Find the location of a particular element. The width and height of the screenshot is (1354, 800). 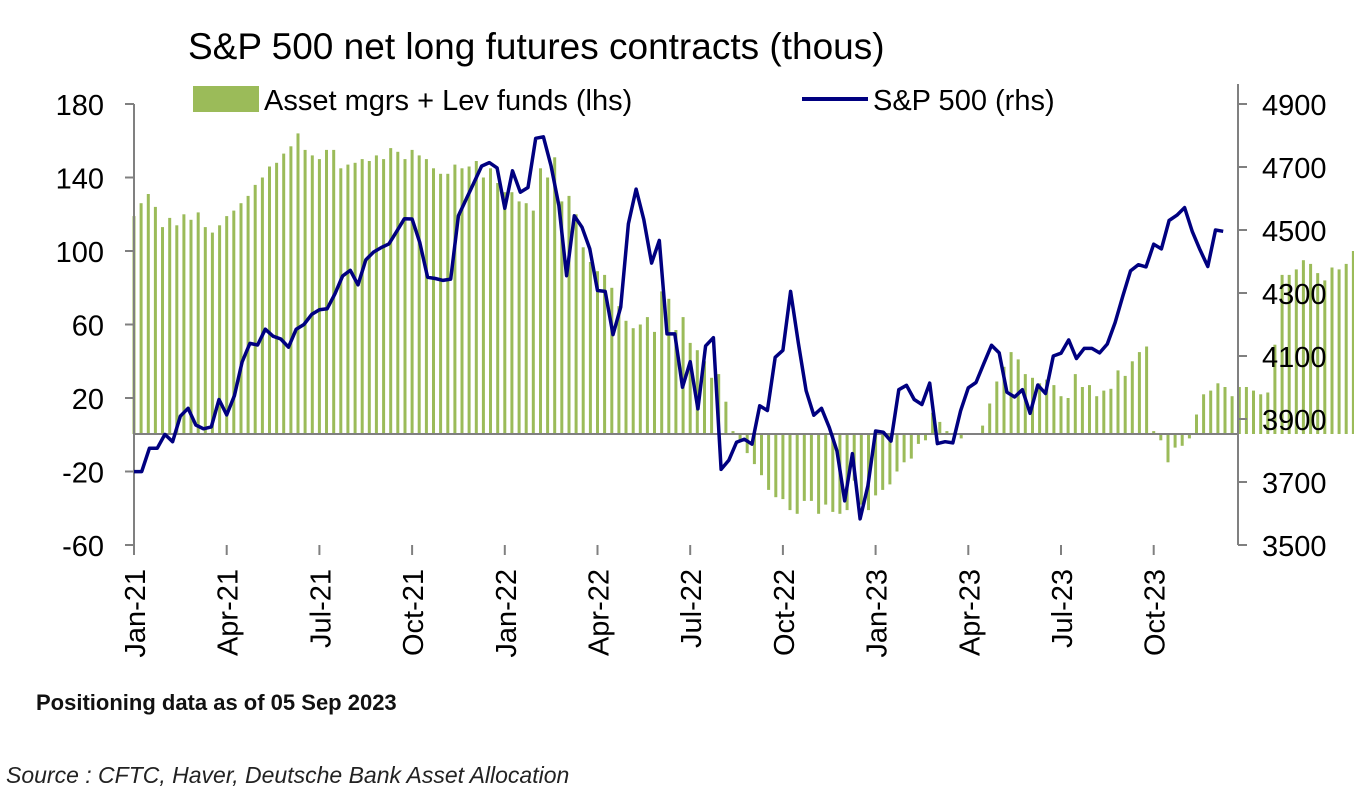

right-tick-label: 4100 is located at coordinates (1294, 358).